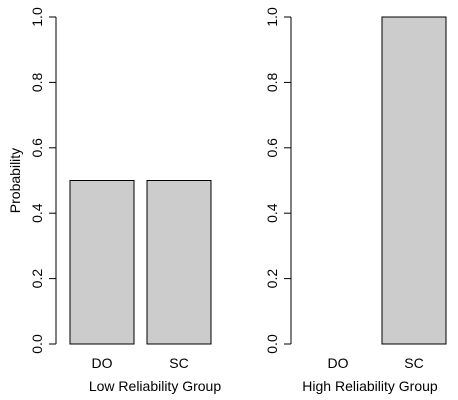 This screenshot has width=458, height=400. I want to click on x-axis-title: Low Reliability Group, so click(155, 386).